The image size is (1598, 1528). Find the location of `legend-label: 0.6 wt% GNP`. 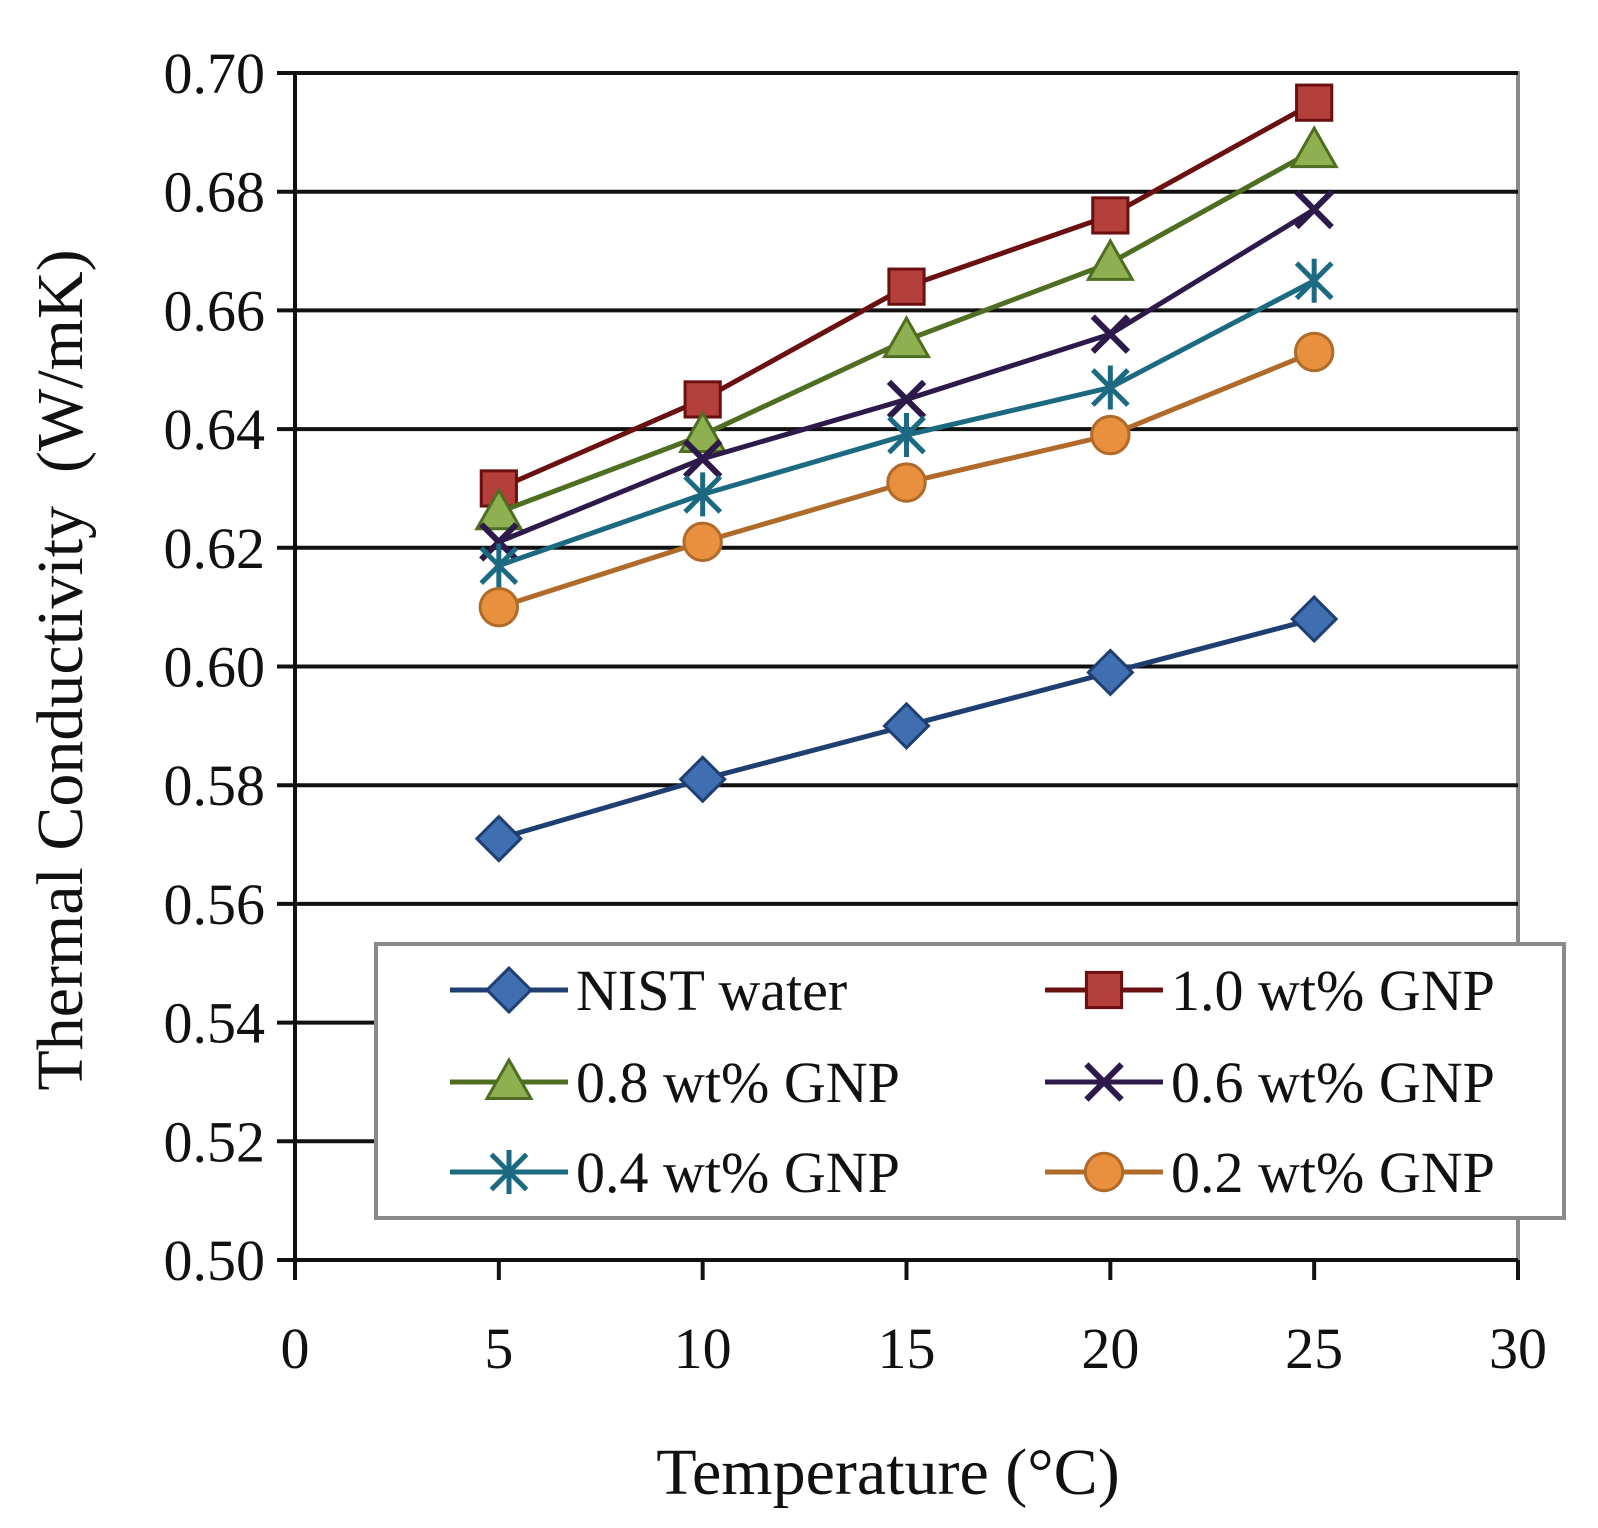

legend-label: 0.6 wt% GNP is located at coordinates (1333, 1082).